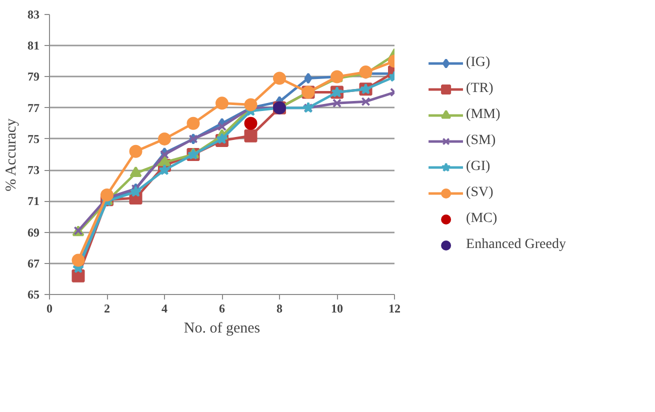 Image resolution: width=655 pixels, height=412 pixels. What do you see at coordinates (34, 77) in the screenshot?
I see `y-tick-label: 79` at bounding box center [34, 77].